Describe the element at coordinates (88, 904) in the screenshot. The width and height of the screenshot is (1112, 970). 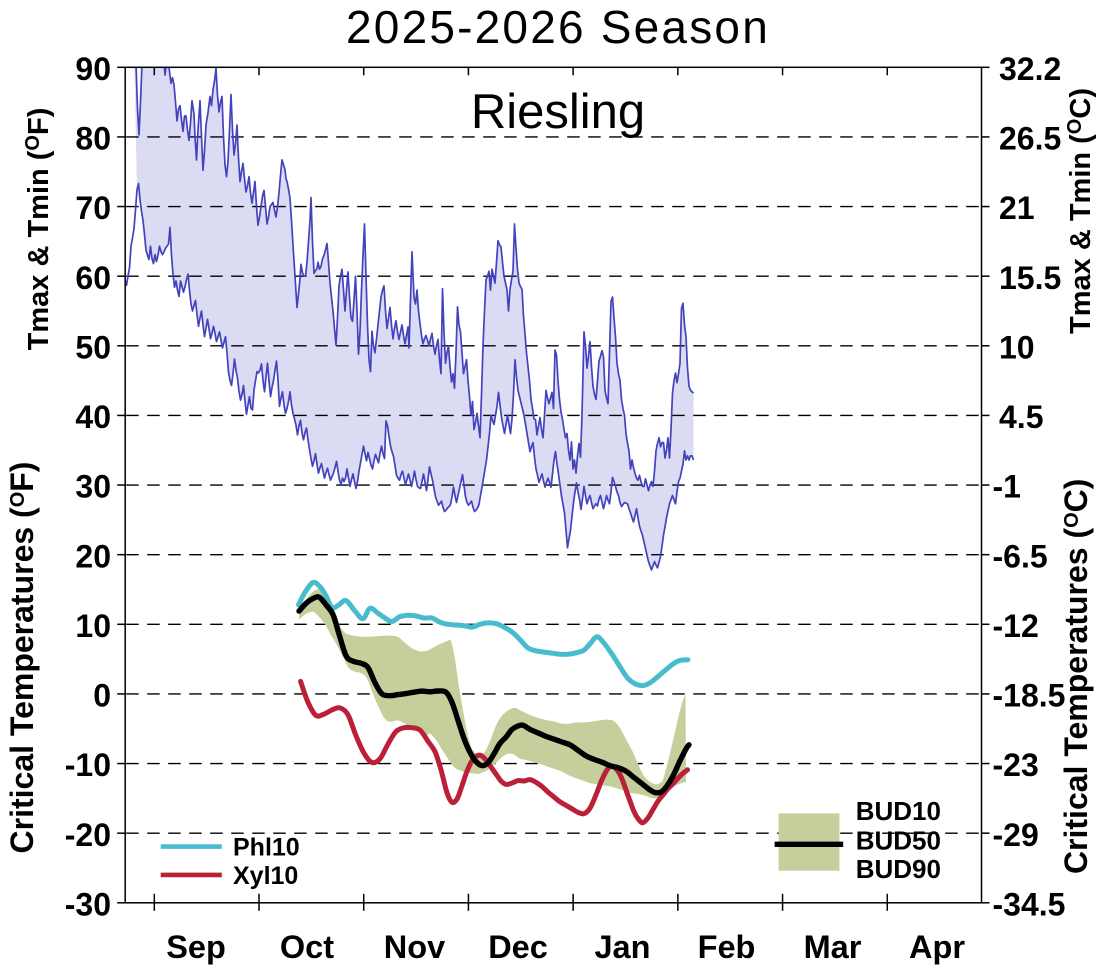
I see `svg-text: -30` at that location.